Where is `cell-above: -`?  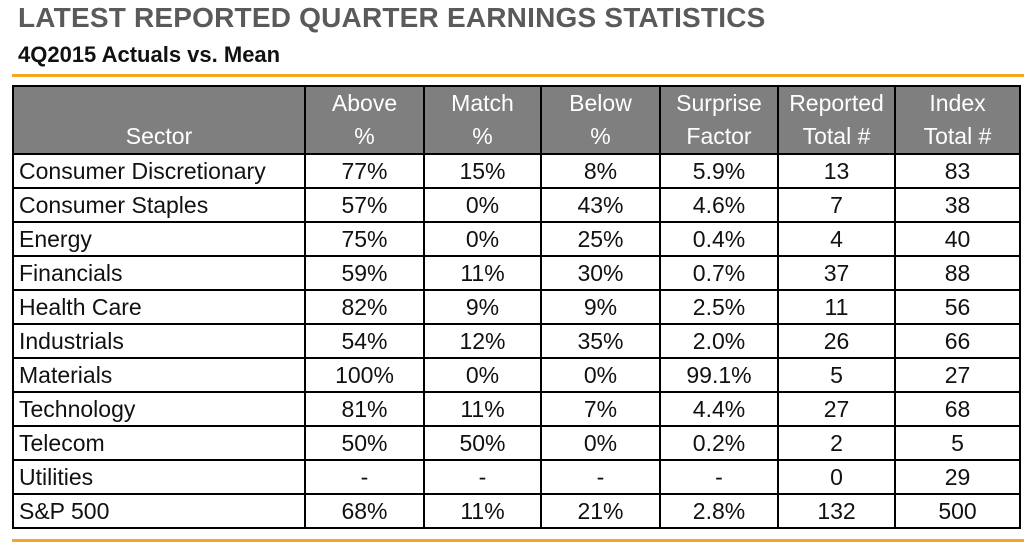 cell-above: - is located at coordinates (364, 477).